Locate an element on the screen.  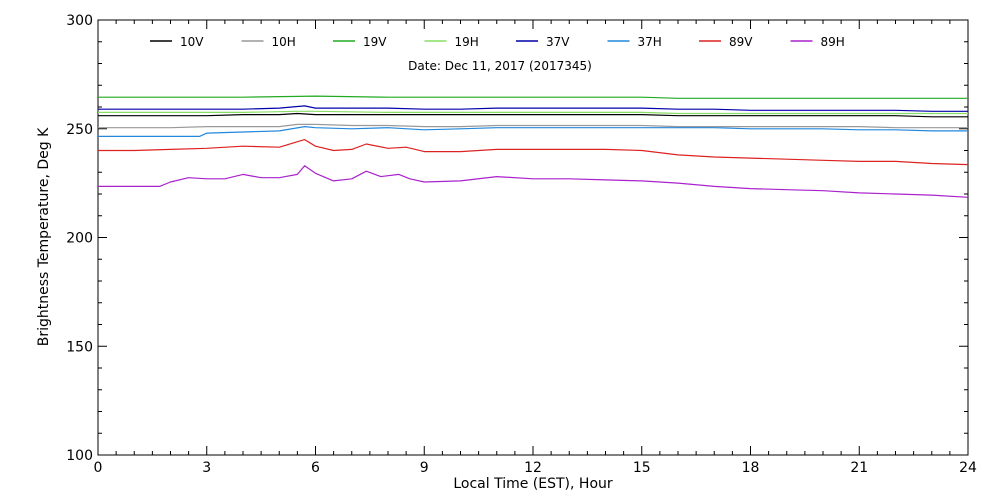
series-line-37v is located at coordinates (533, 108).